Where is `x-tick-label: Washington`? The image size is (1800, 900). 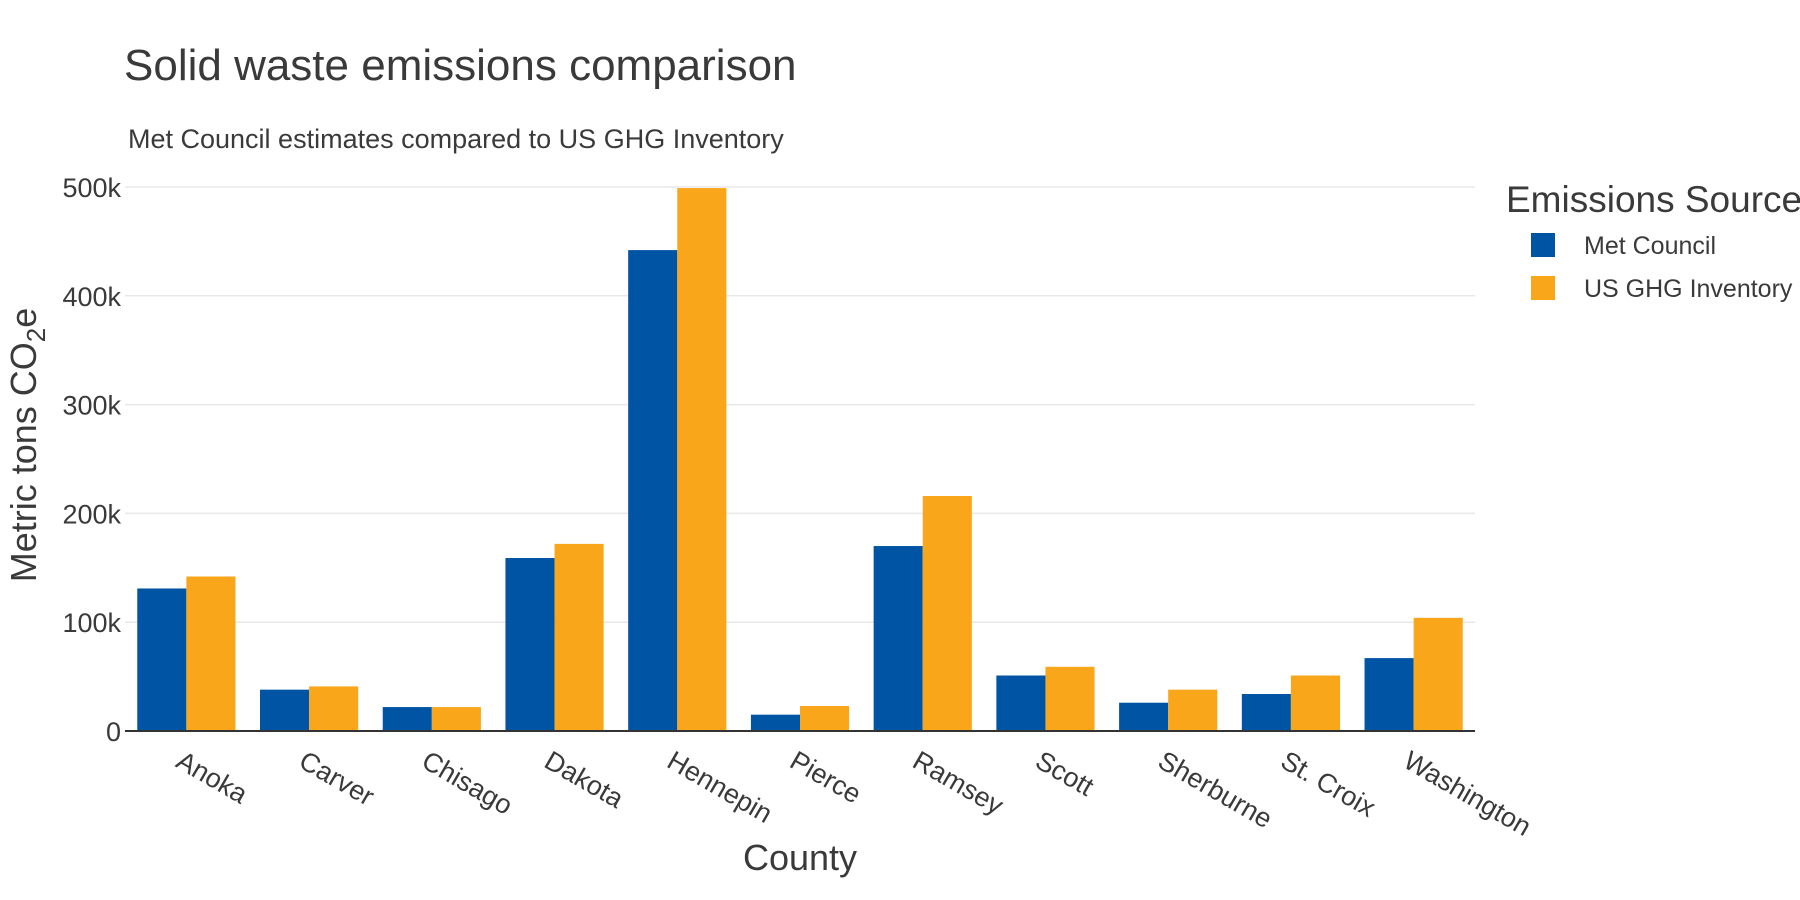 x-tick-label: Washington is located at coordinates (1468, 793).